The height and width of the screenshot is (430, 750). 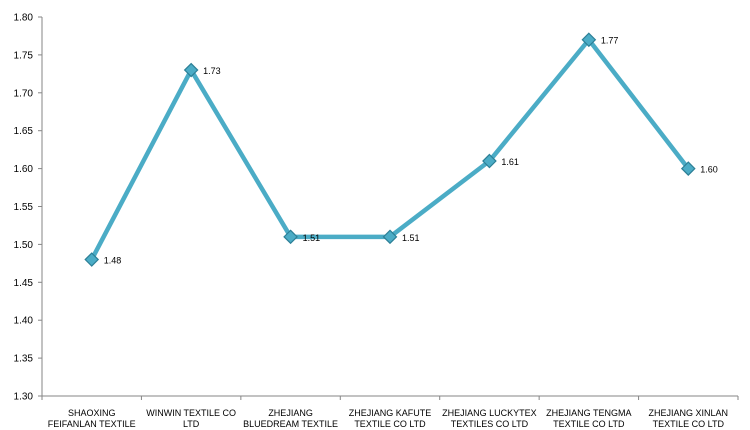 I want to click on data-value-label: 1.48, so click(x=113, y=261).